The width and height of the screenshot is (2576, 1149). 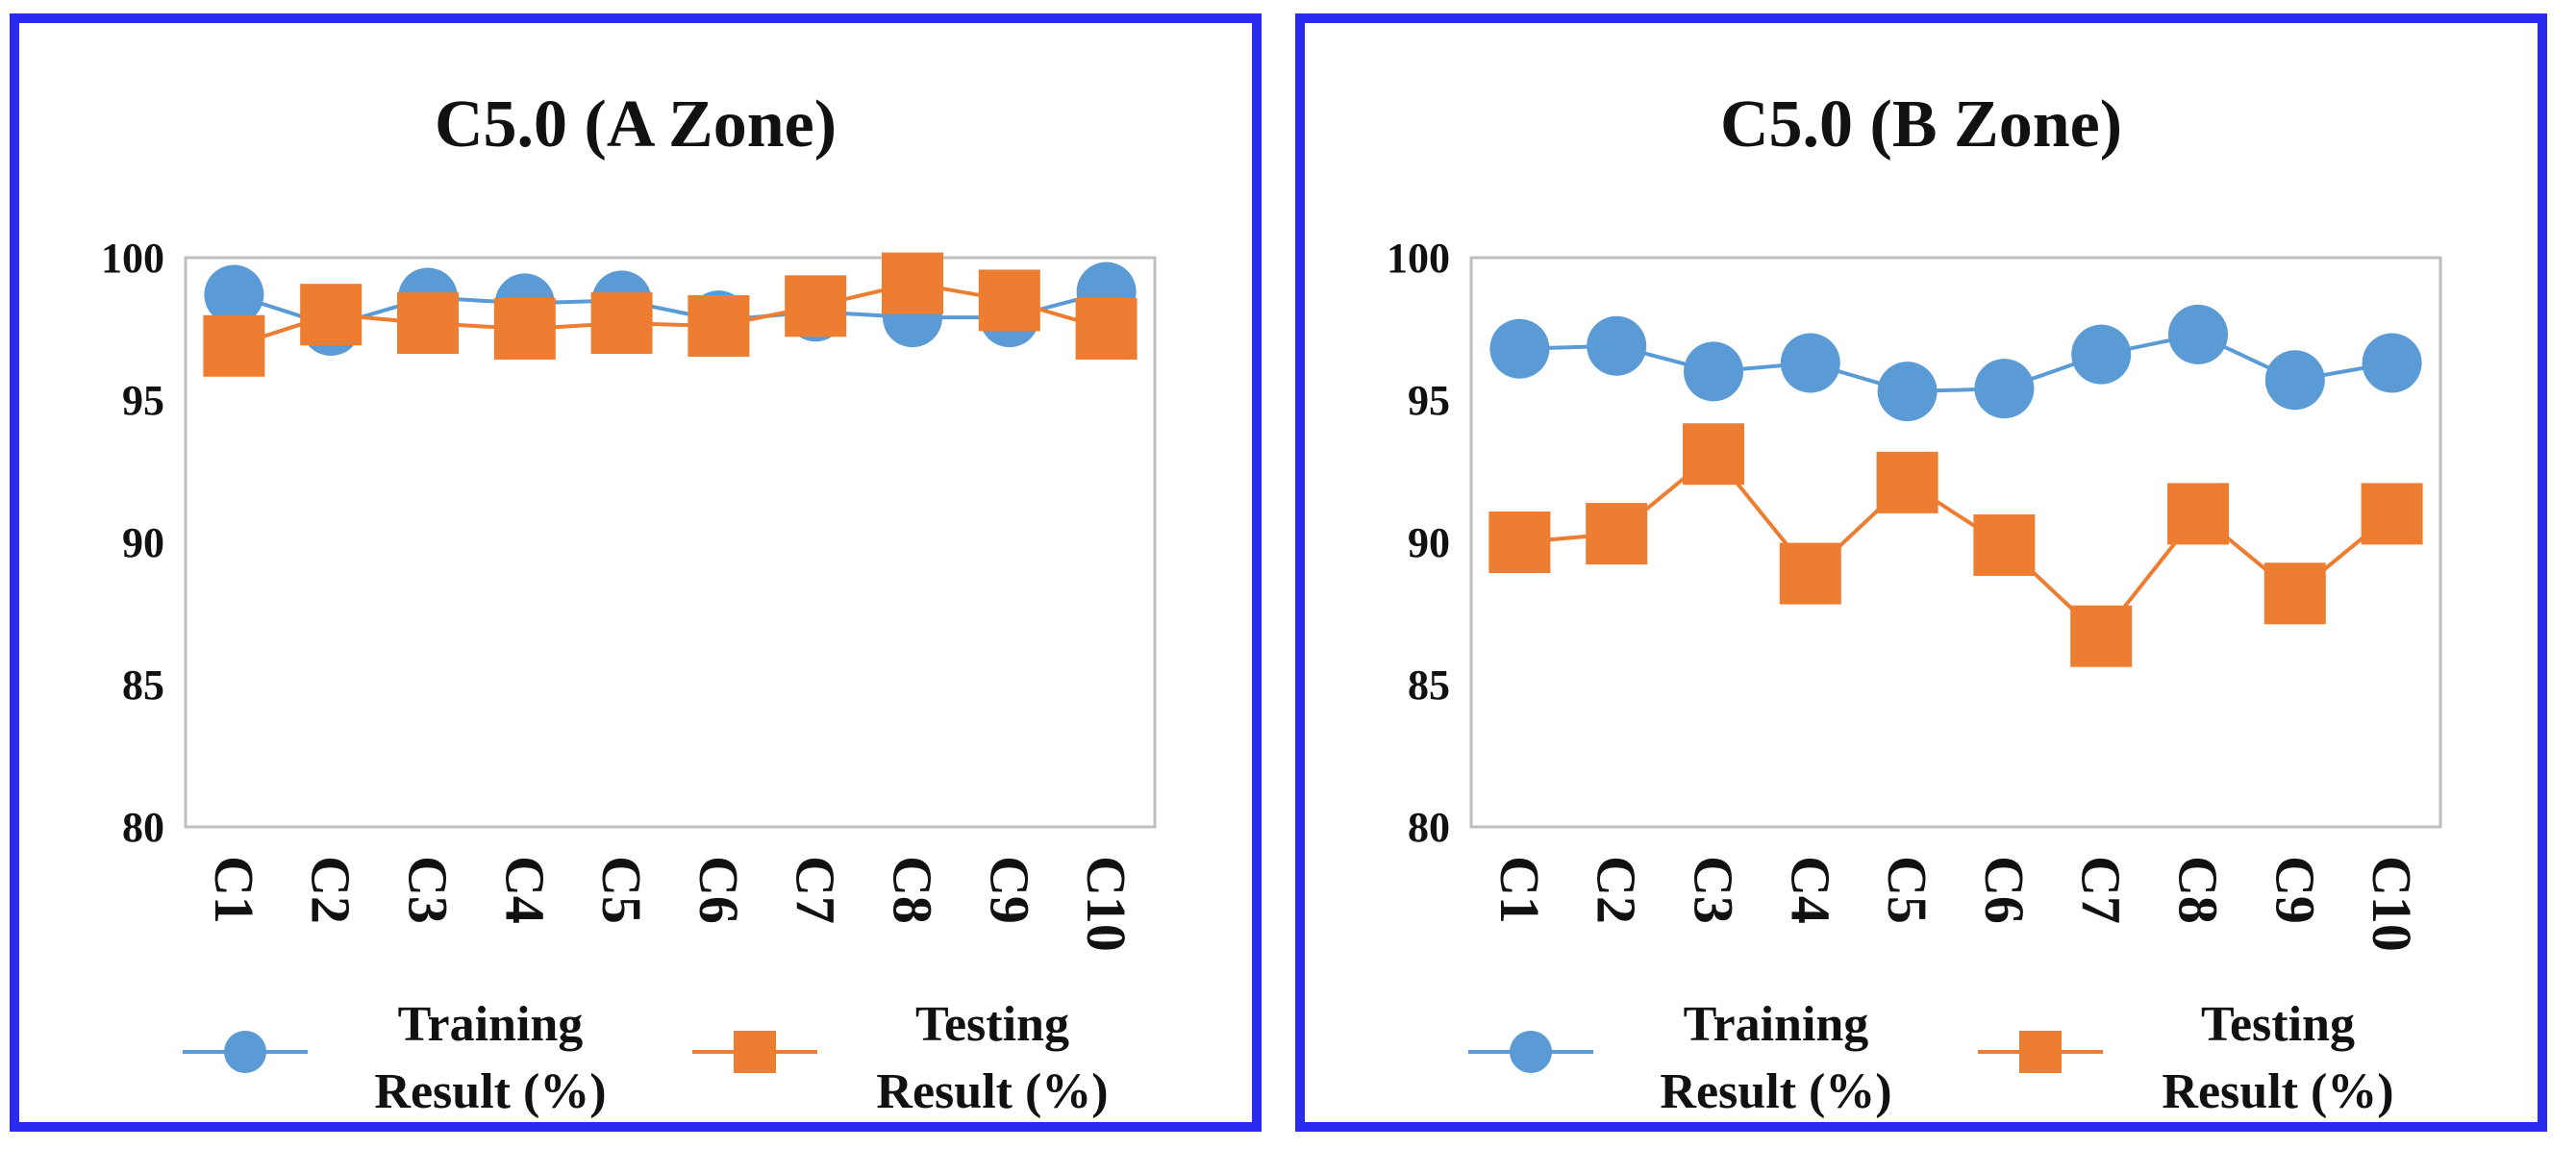 What do you see at coordinates (1921, 124) in the screenshot?
I see `chart-title: C5.0 (B Zone)` at bounding box center [1921, 124].